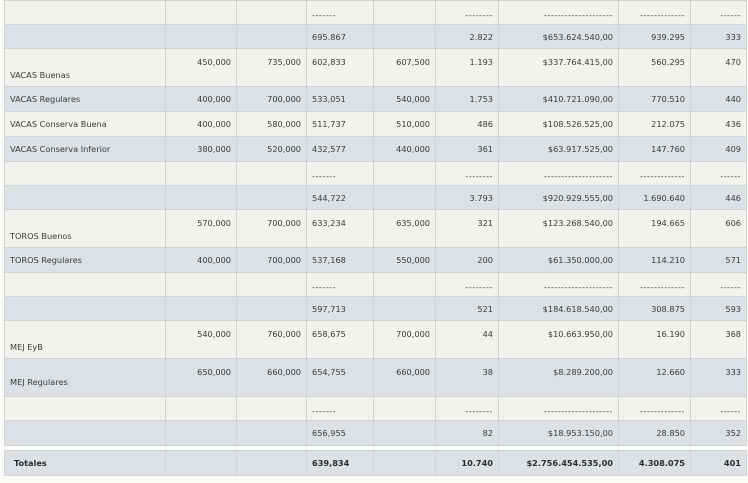 Image resolution: width=748 pixels, height=483 pixels. Describe the element at coordinates (558, 67) in the screenshot. I see `table-cell: $337.764.415,00` at that location.